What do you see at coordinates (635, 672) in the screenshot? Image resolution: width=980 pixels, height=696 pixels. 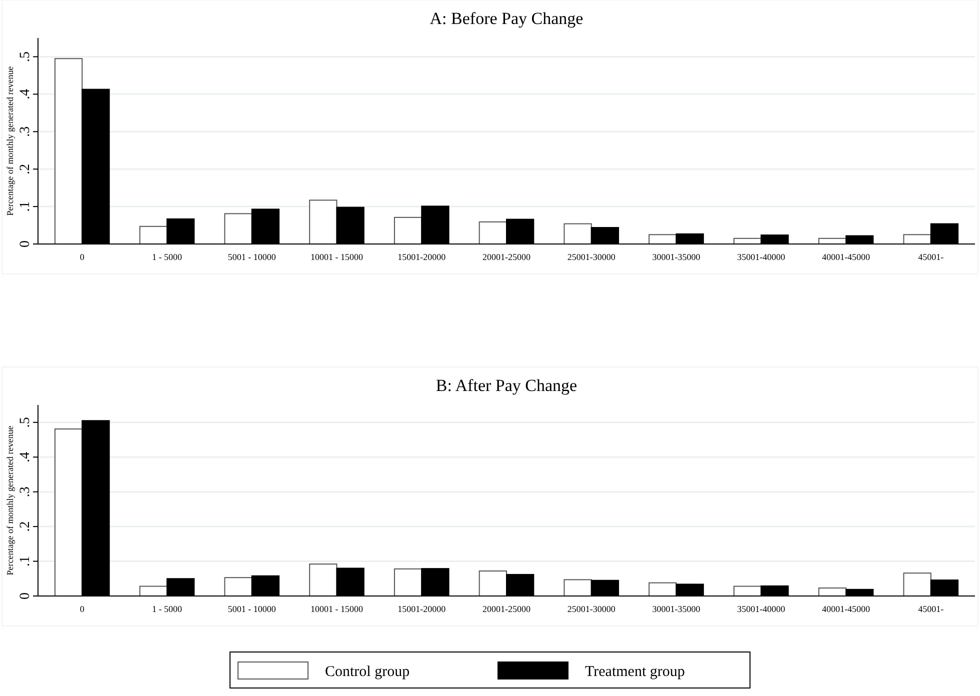 I see `legend-label: Treatment group` at bounding box center [635, 672].